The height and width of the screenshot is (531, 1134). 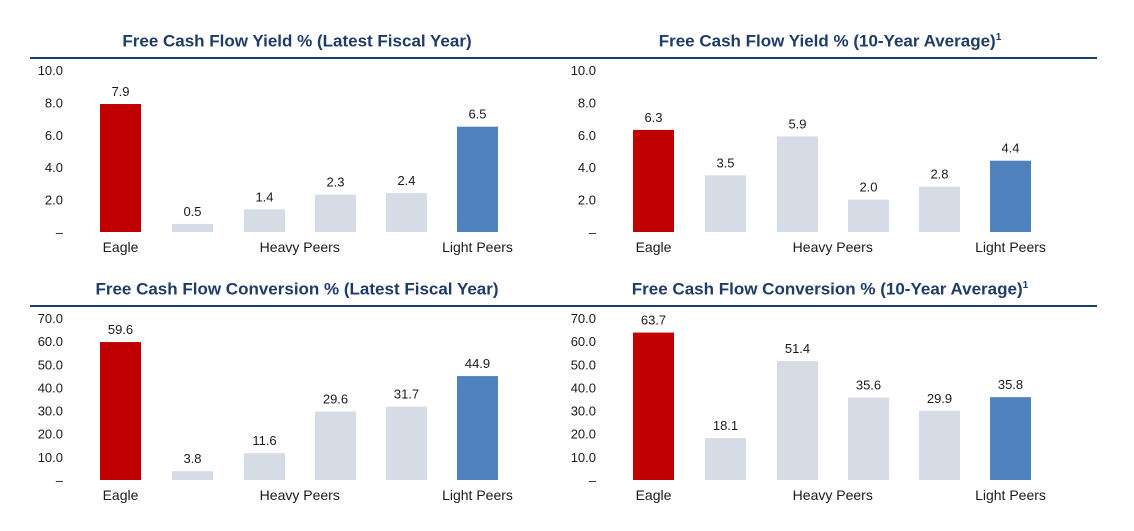 I want to click on data-label: 63.7, so click(x=653, y=320).